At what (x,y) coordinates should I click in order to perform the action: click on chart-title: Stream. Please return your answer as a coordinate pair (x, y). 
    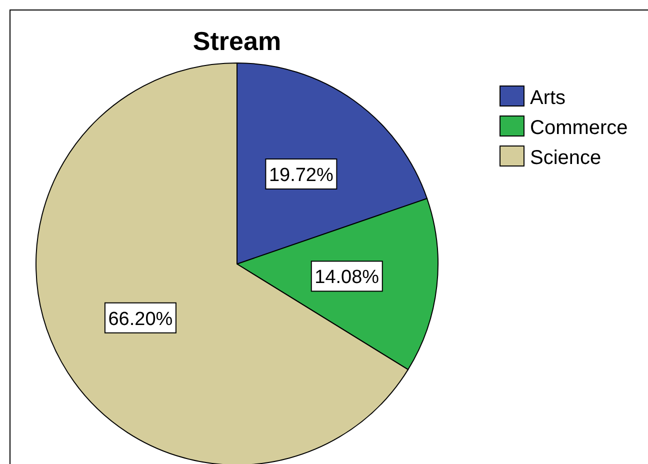
    Looking at the image, I should click on (237, 41).